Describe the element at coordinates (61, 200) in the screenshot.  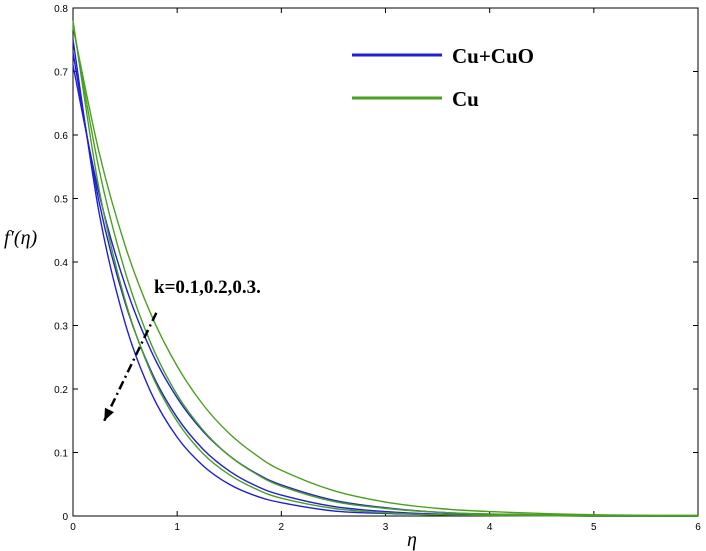
I see `y-tick-label: 0.5` at that location.